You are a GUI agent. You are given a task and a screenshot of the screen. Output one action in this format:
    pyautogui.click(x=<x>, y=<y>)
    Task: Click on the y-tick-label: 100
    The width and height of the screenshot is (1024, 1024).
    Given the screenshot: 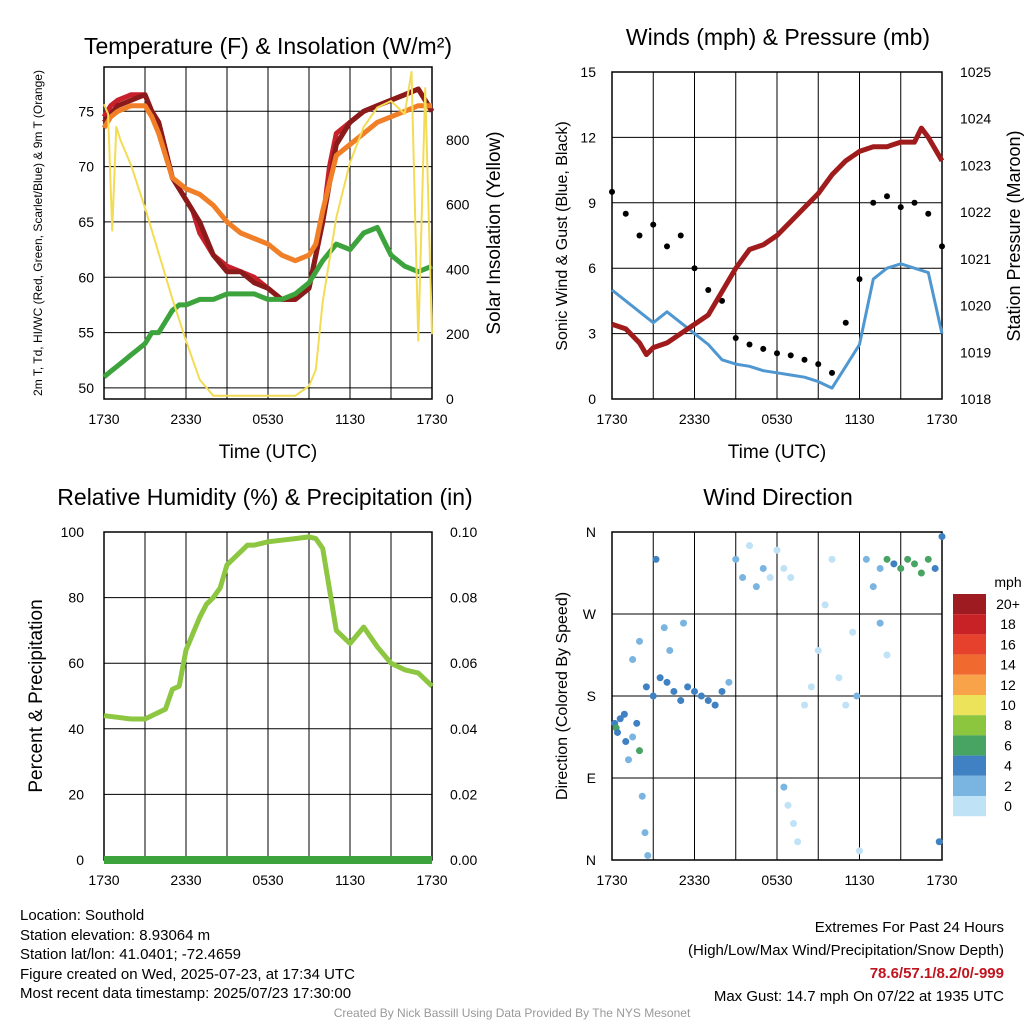 What is the action you would take?
    pyautogui.click(x=73, y=532)
    